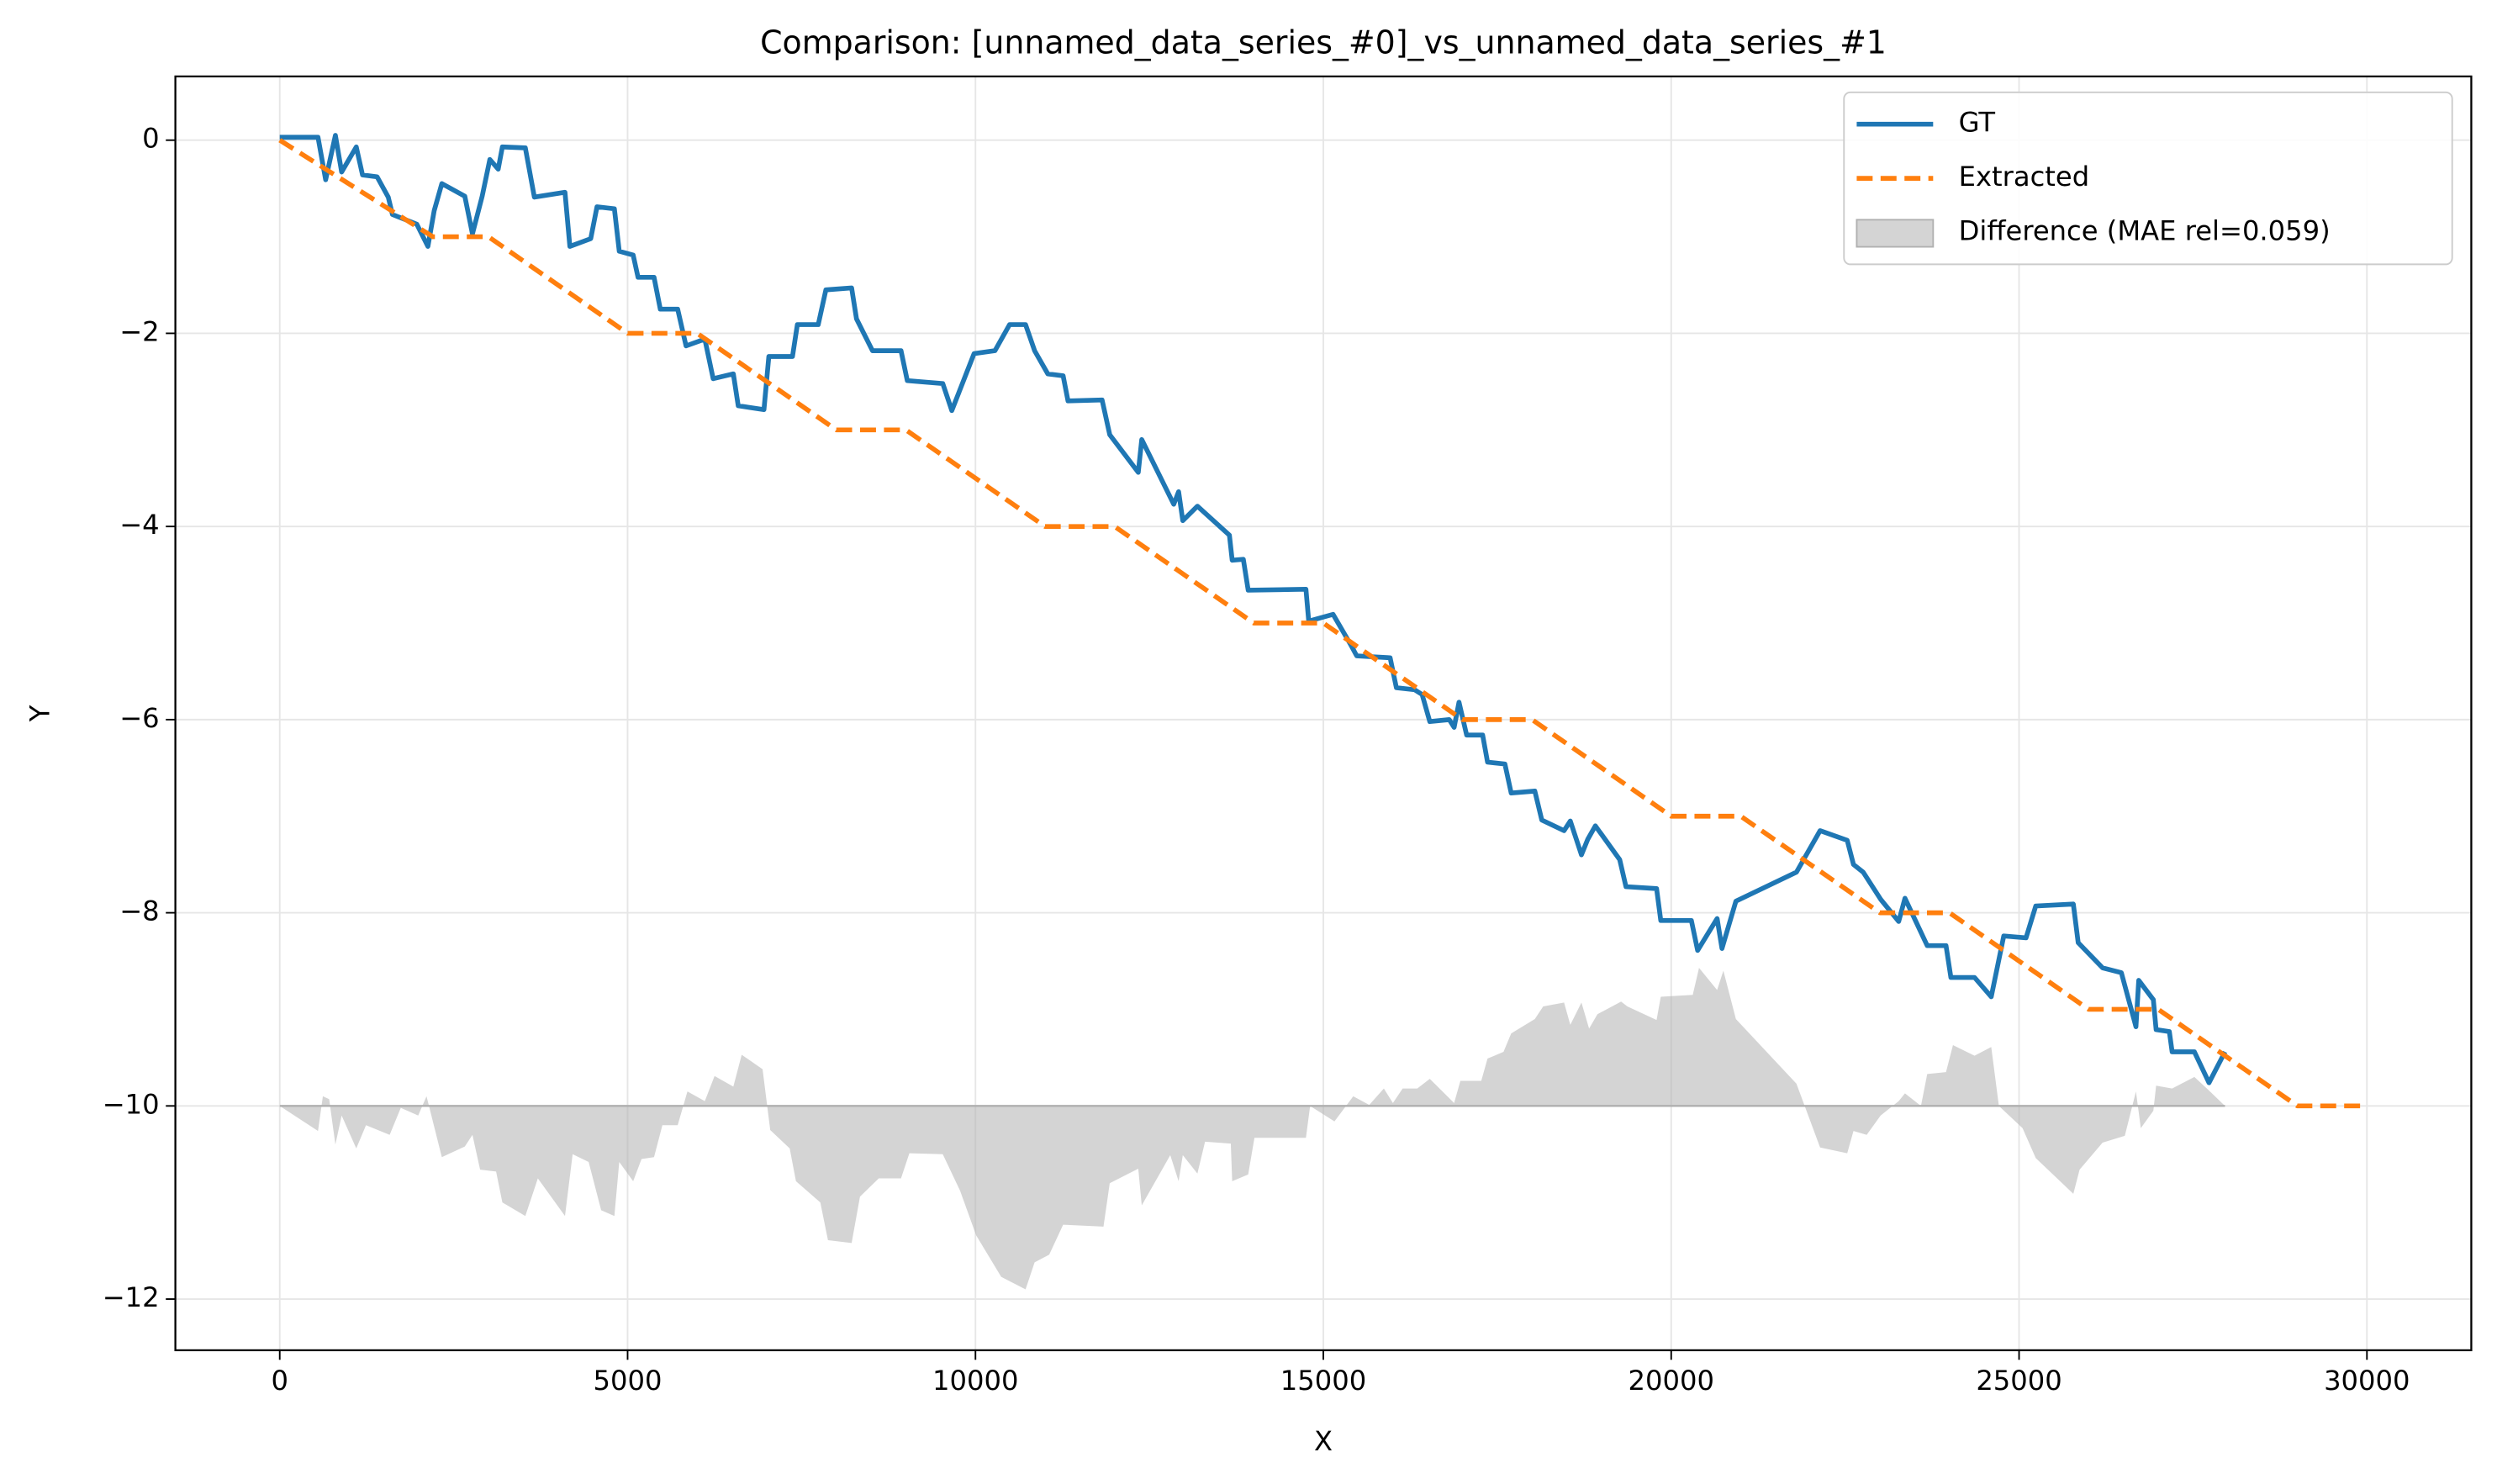 The height and width of the screenshot is (1484, 2497). What do you see at coordinates (975, 1381) in the screenshot?
I see `x-tick-label: 10000` at bounding box center [975, 1381].